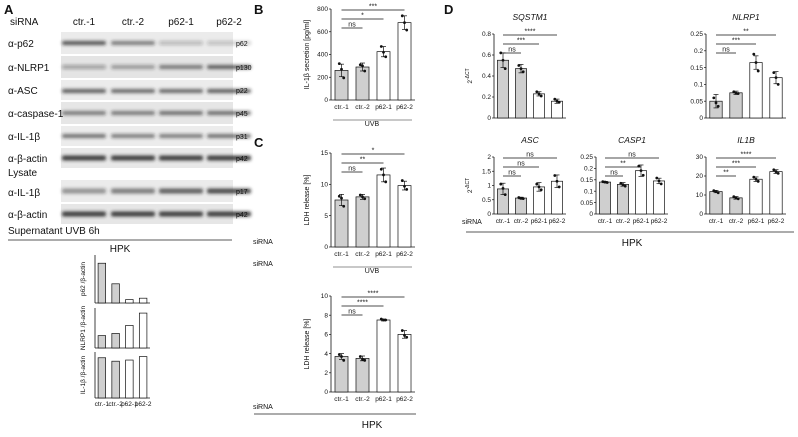  Describe the element at coordinates (259, 142) in the screenshot. I see `panel-letter-c: C` at that location.